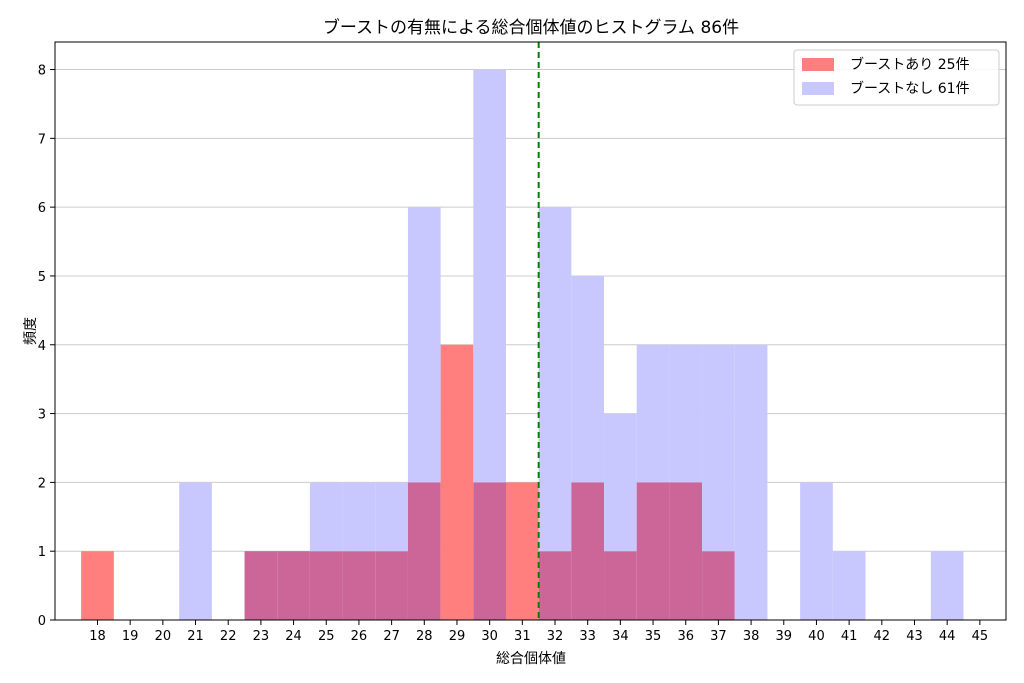 The width and height of the screenshot is (1024, 683). I want to click on x-tick-label: 32, so click(555, 636).